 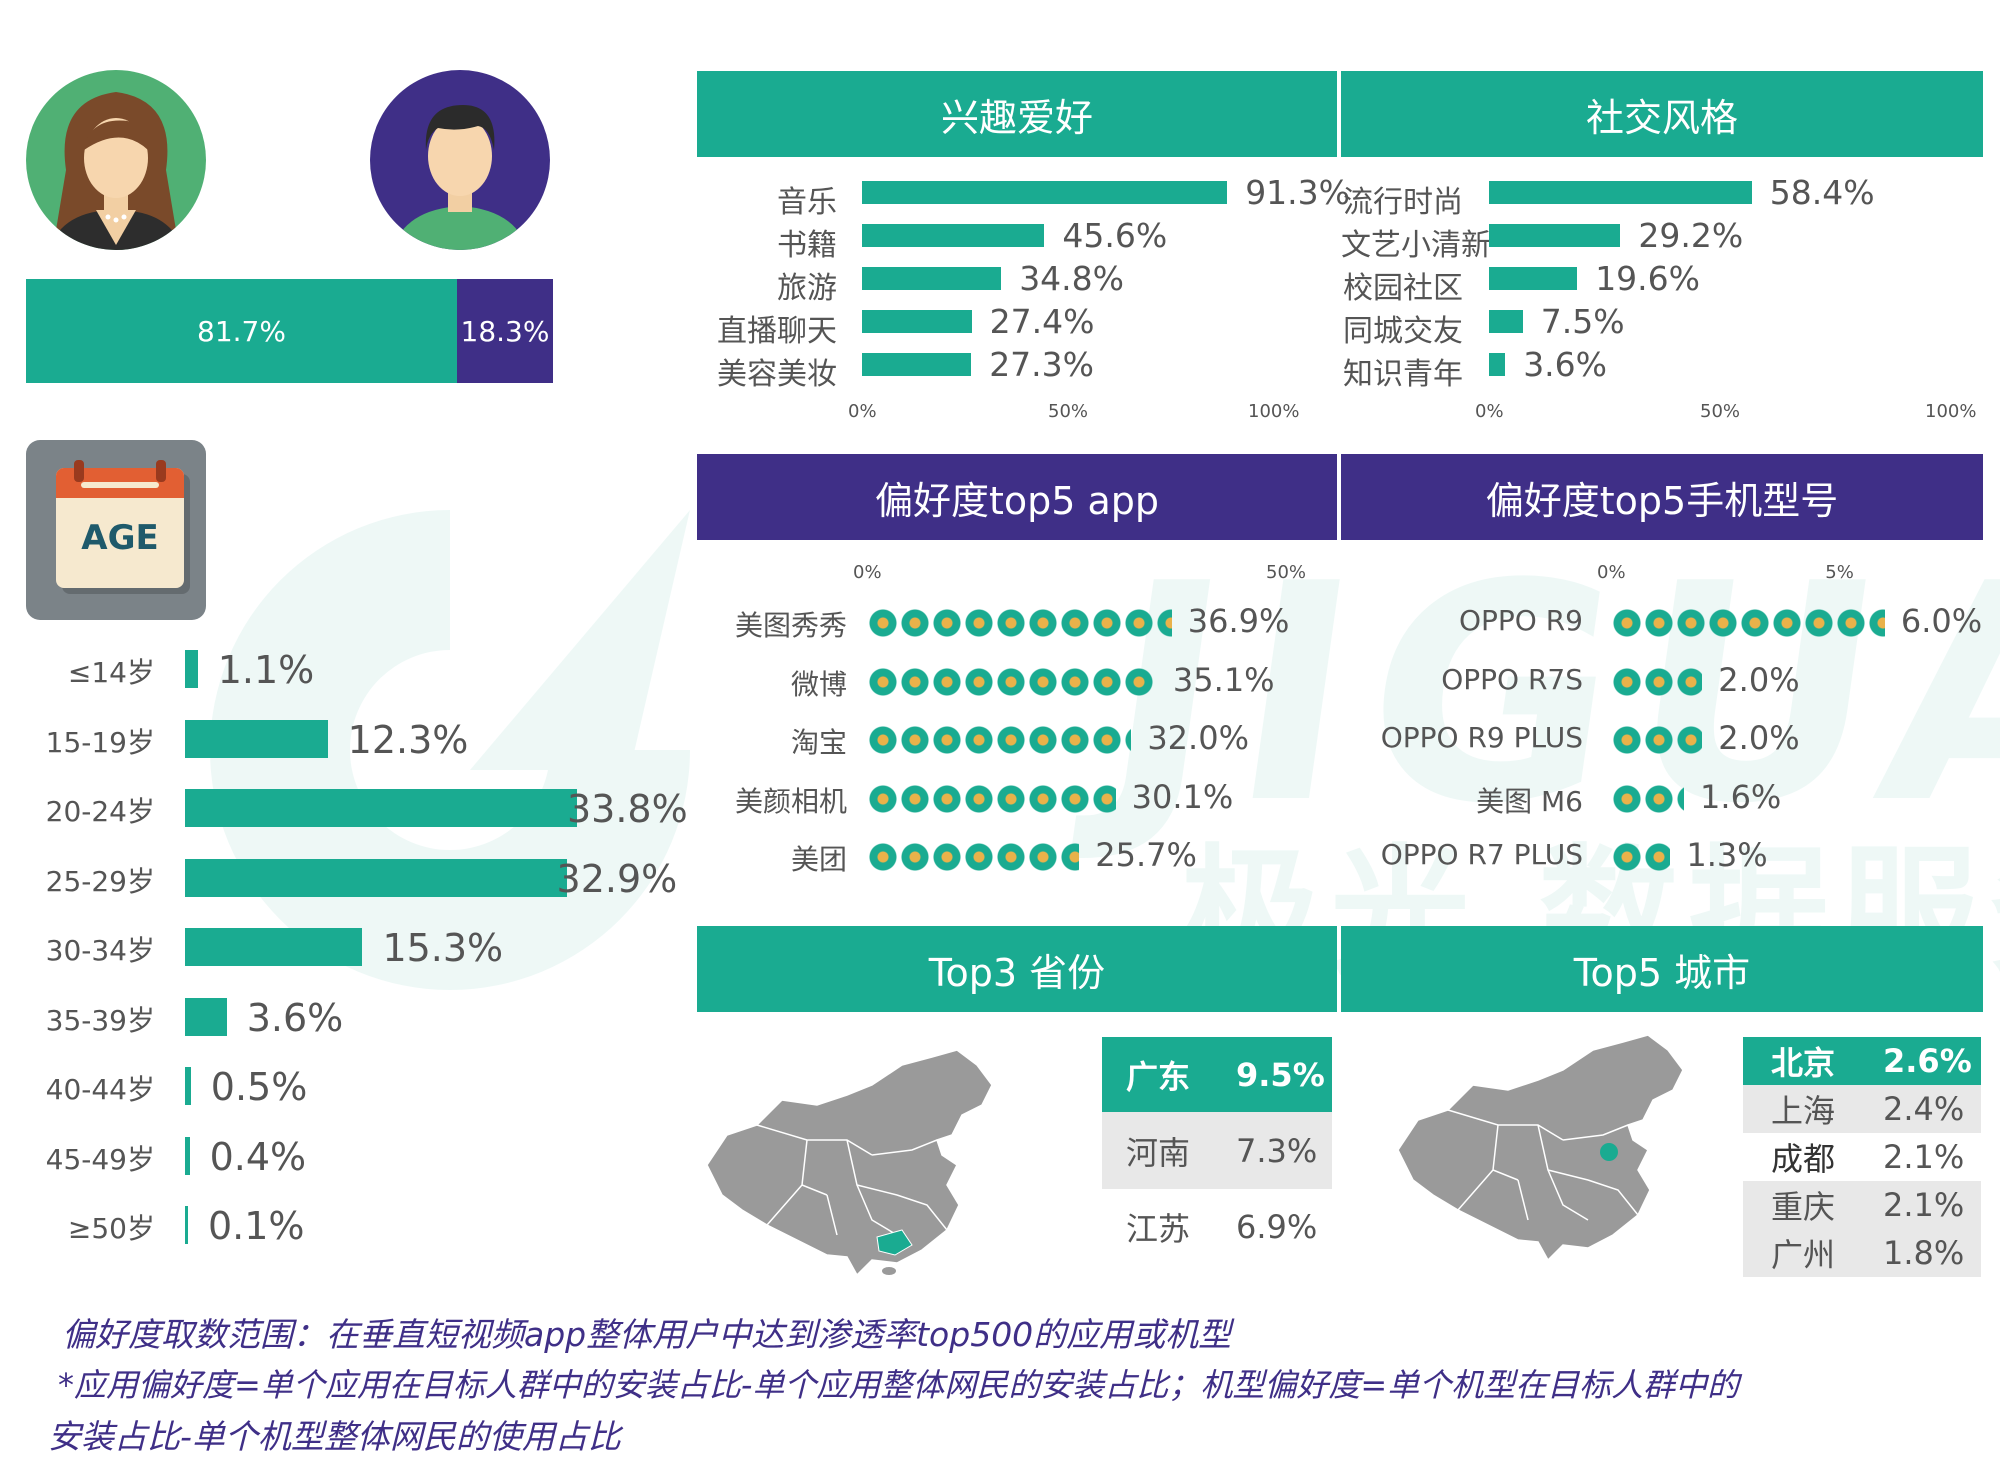 What do you see at coordinates (790, 801) in the screenshot?
I see `category-label: 美颜相机` at bounding box center [790, 801].